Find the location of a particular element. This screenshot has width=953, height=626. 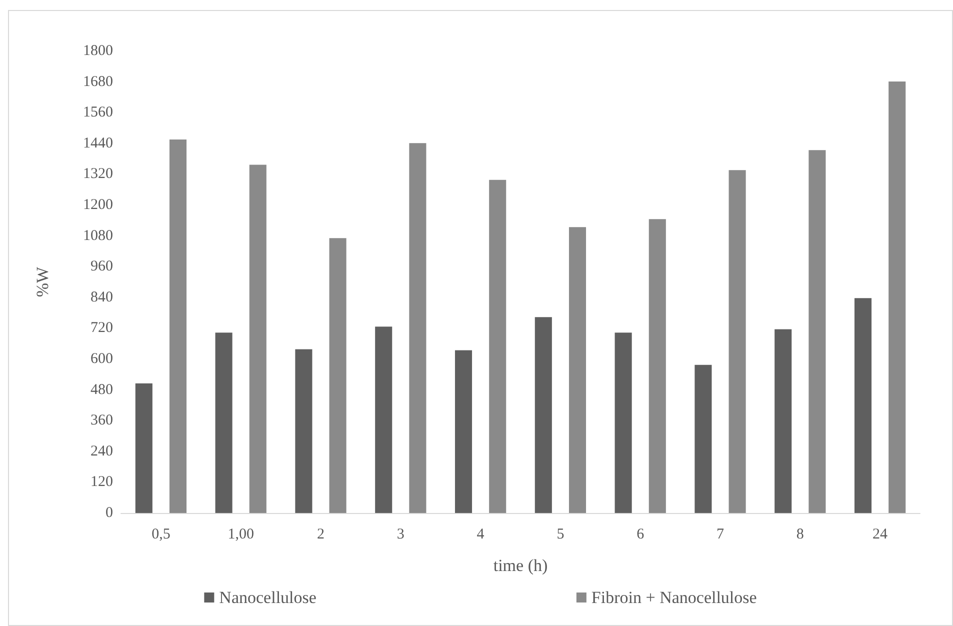

y-tick-label: 240 is located at coordinates (101, 451).